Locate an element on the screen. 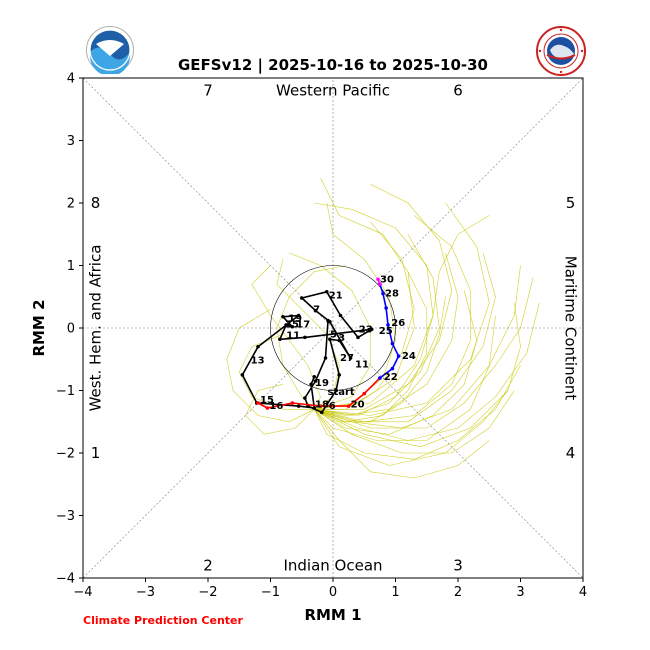 This screenshot has width=650, height=650. phase-label: 4 is located at coordinates (571, 453).